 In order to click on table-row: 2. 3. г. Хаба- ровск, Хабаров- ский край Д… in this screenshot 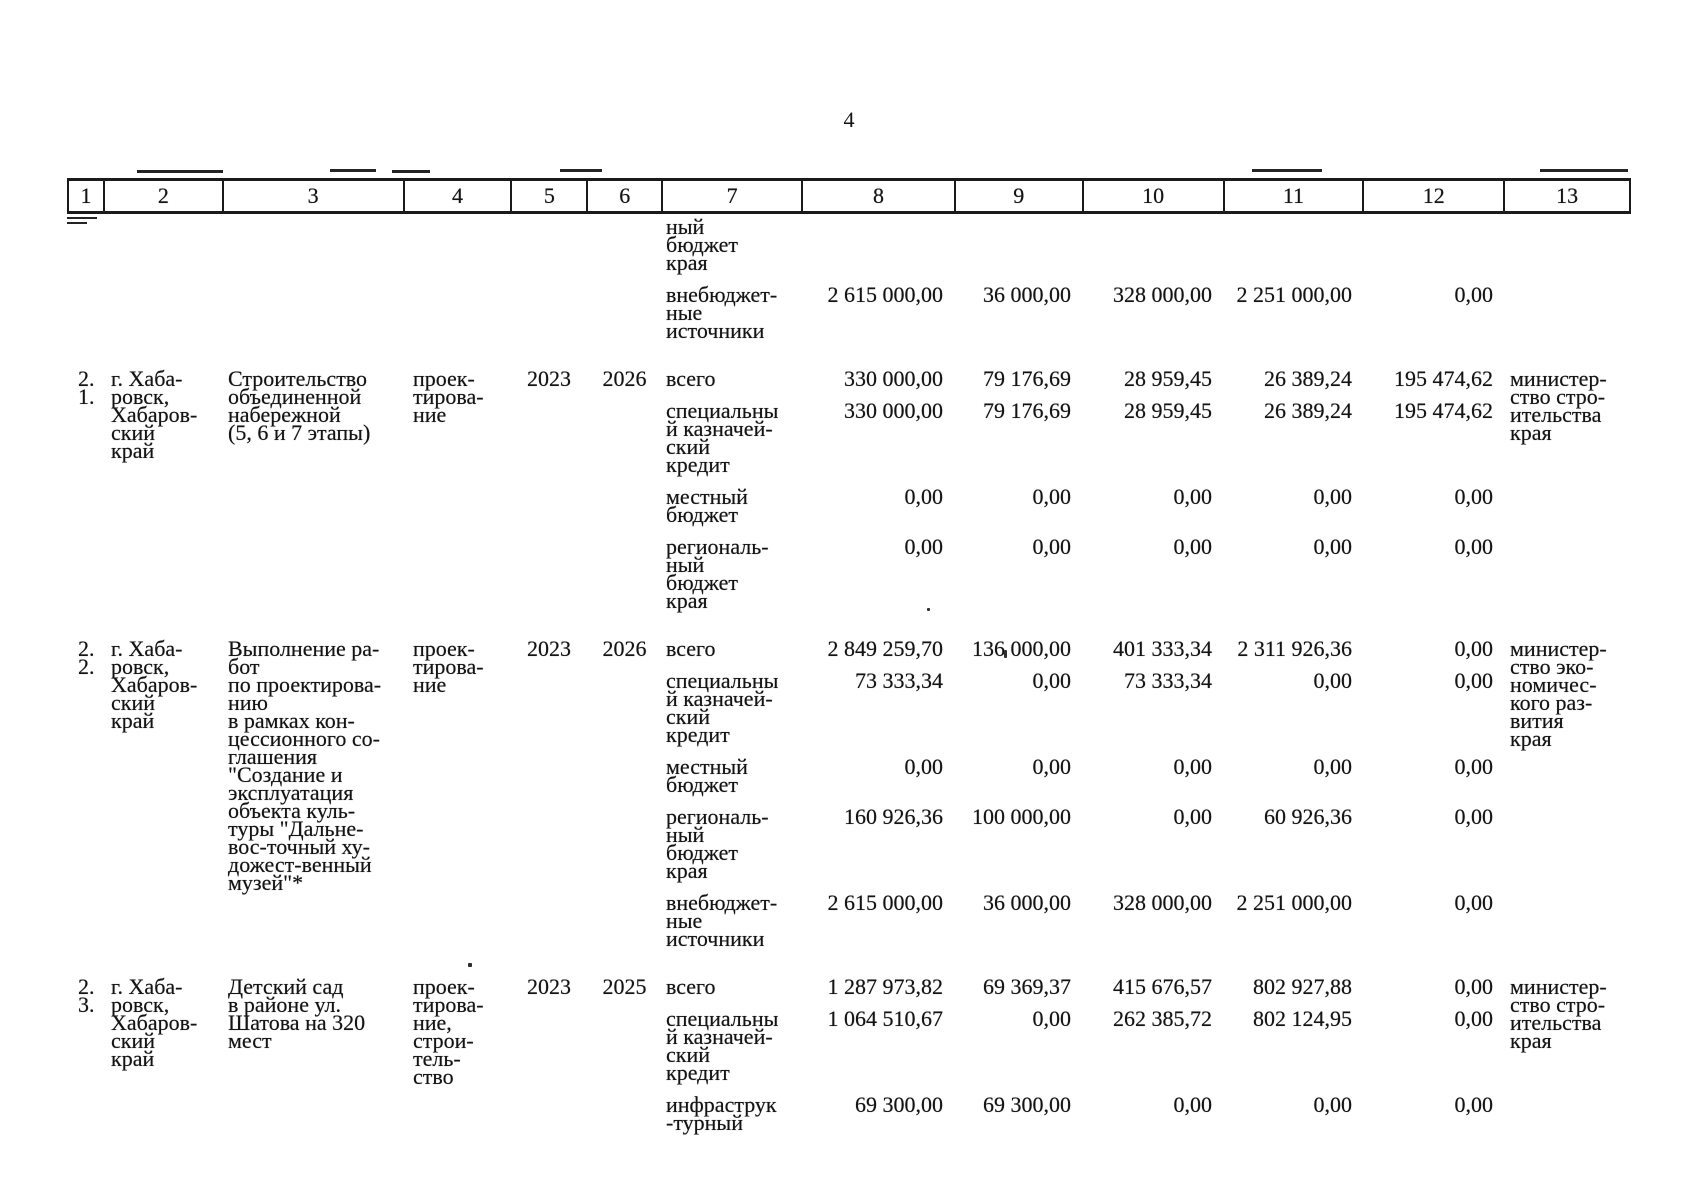, I will do `click(849, 1054)`.